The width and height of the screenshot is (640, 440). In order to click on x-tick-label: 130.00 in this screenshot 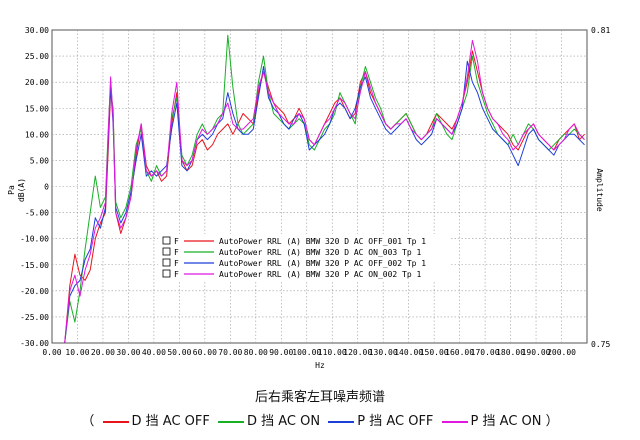, I will do `click(383, 352)`.